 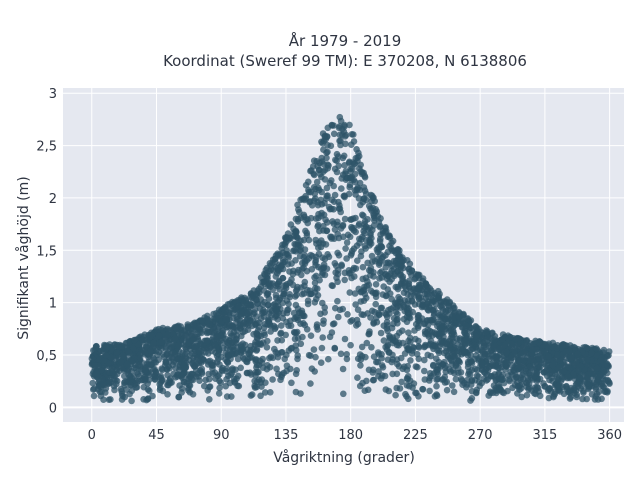 I want to click on chart-title-line1: År 1979 - 2019, so click(x=345, y=40).